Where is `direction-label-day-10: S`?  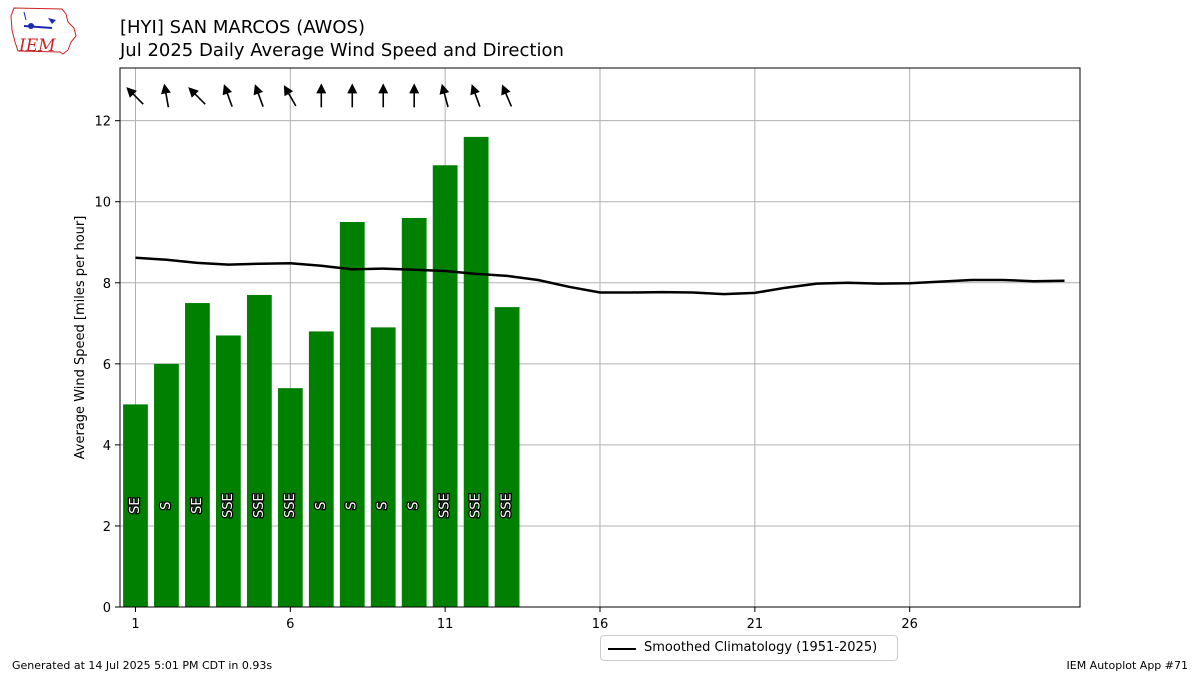
direction-label-day-10: S is located at coordinates (414, 506).